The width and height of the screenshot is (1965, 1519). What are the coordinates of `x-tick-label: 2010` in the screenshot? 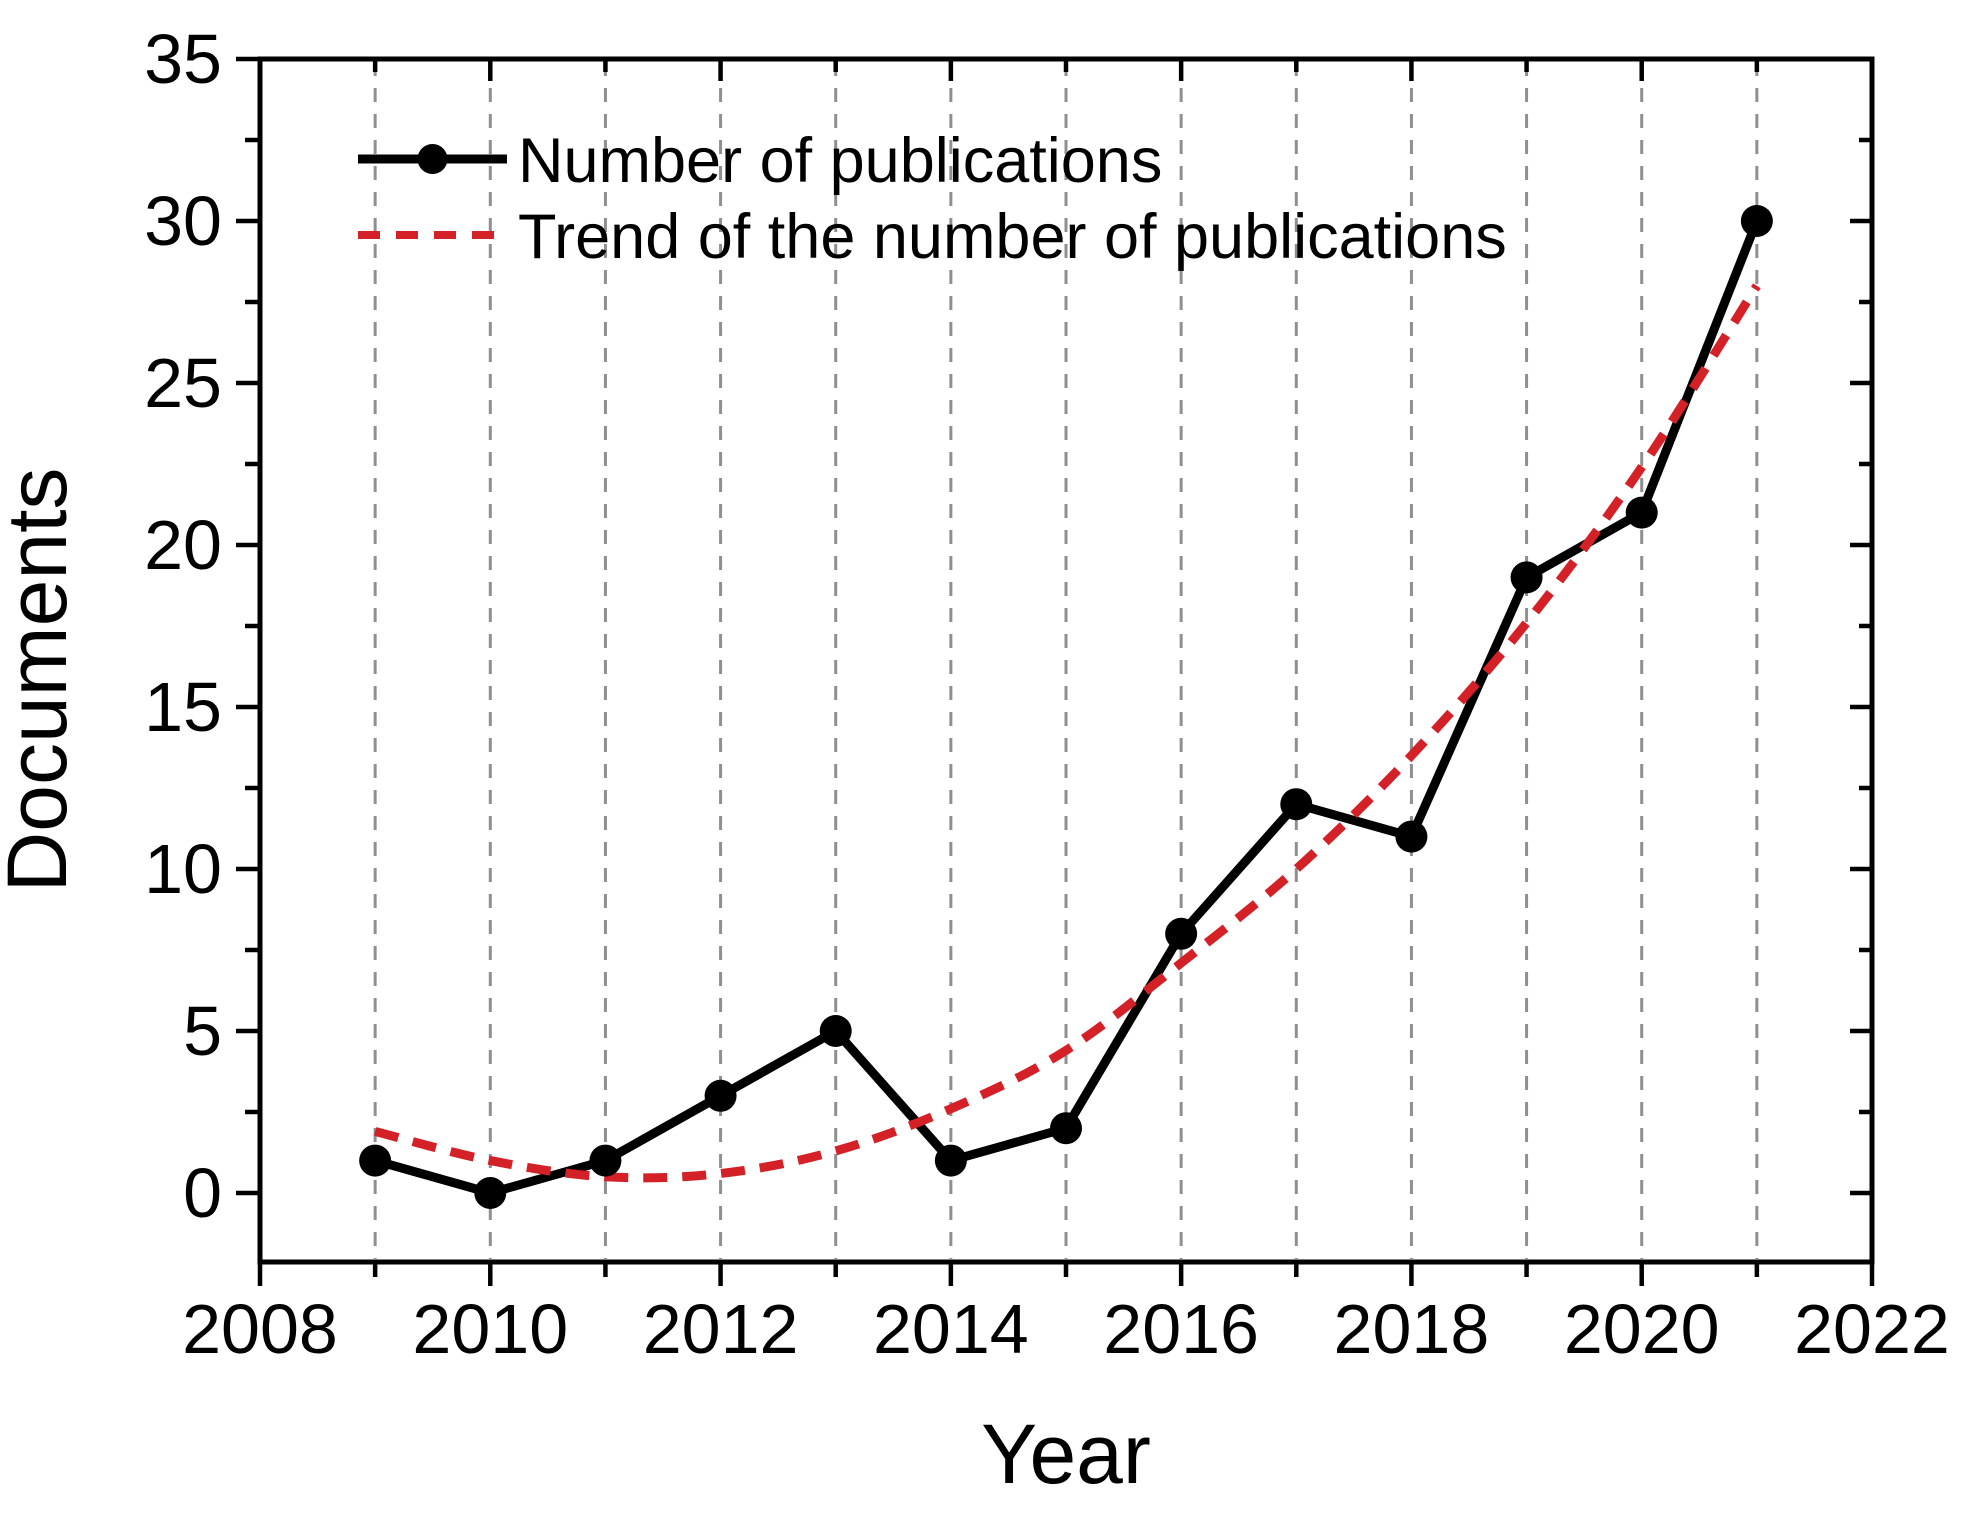 It's located at (490, 1329).